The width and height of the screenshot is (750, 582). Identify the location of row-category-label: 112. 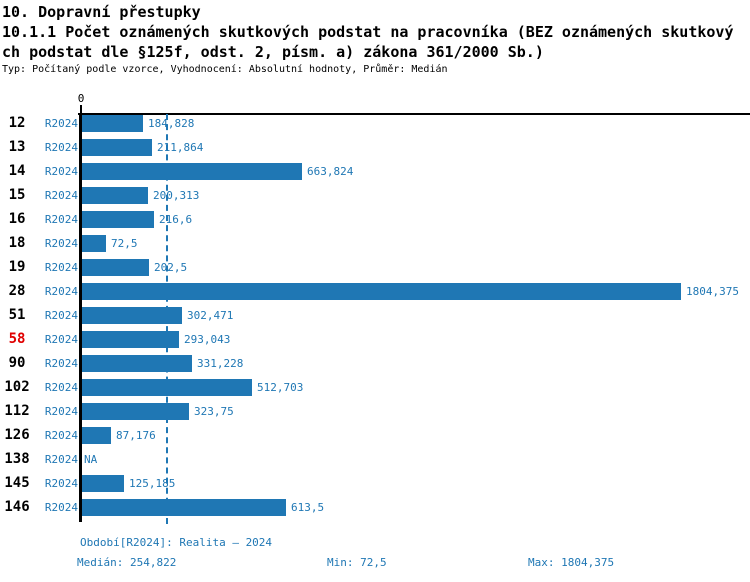
(17, 411).